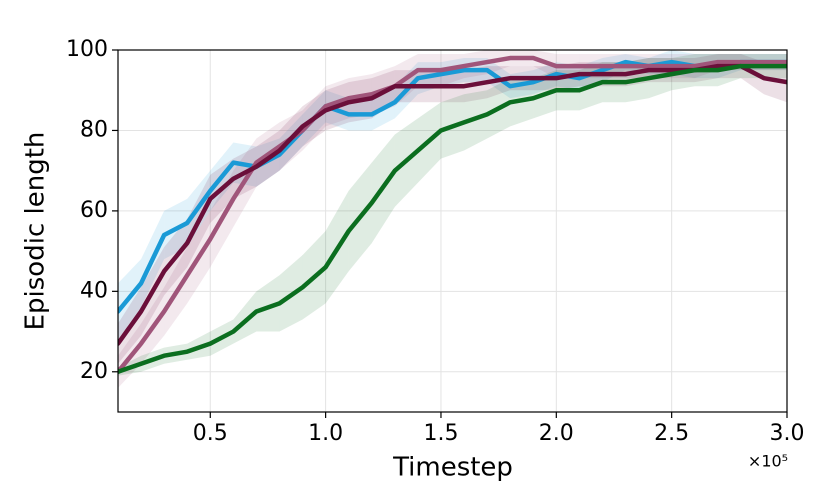 The image size is (830, 498). What do you see at coordinates (210, 433) in the screenshot?
I see `x-tick-label: 0.5` at bounding box center [210, 433].